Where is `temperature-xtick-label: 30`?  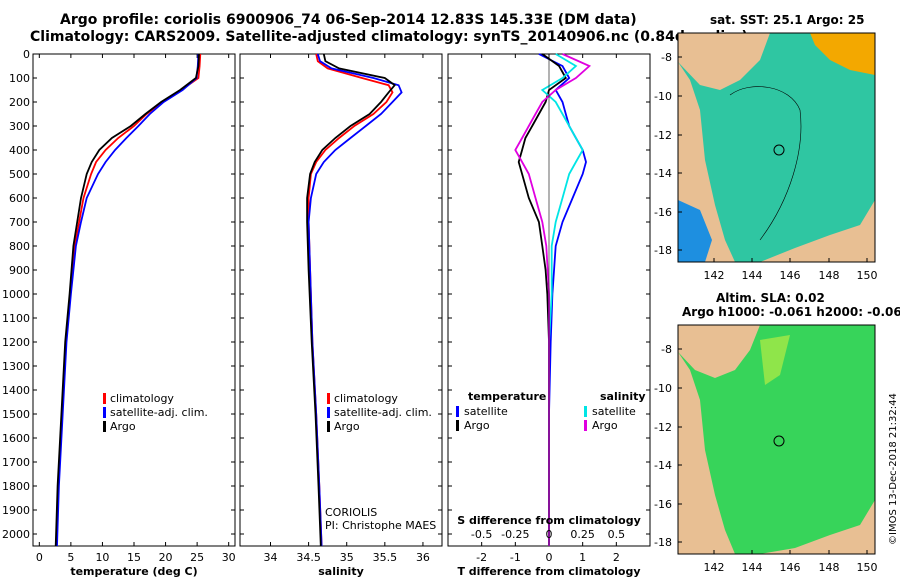 temperature-xtick-label: 30 is located at coordinates (229, 557).